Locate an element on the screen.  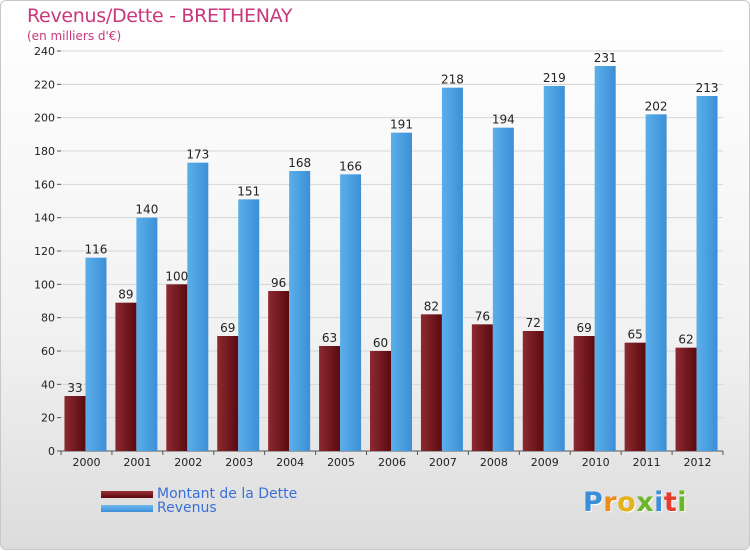
x-tick-label: 2009 is located at coordinates (545, 462).